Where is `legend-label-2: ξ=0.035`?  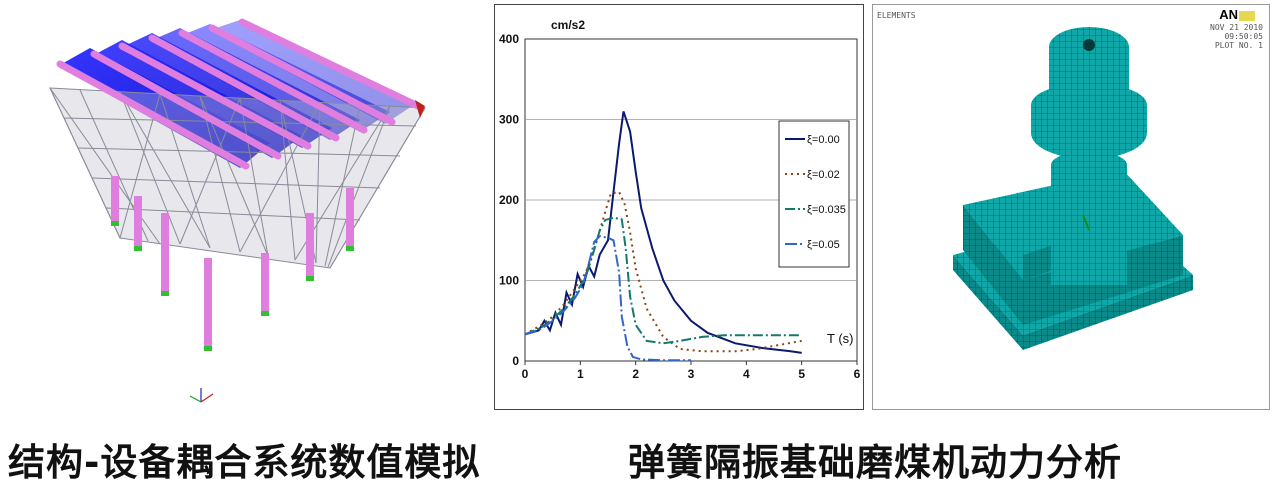 legend-label-2: ξ=0.035 is located at coordinates (826, 210).